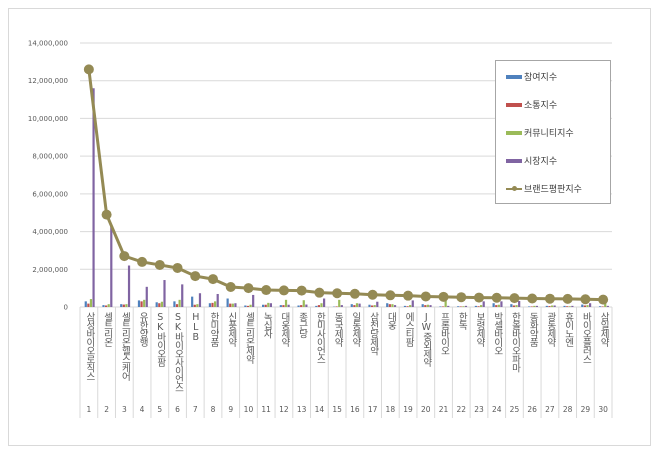 This screenshot has width=660, height=455. I want to click on category-label: 대웅제약, so click(284, 329).